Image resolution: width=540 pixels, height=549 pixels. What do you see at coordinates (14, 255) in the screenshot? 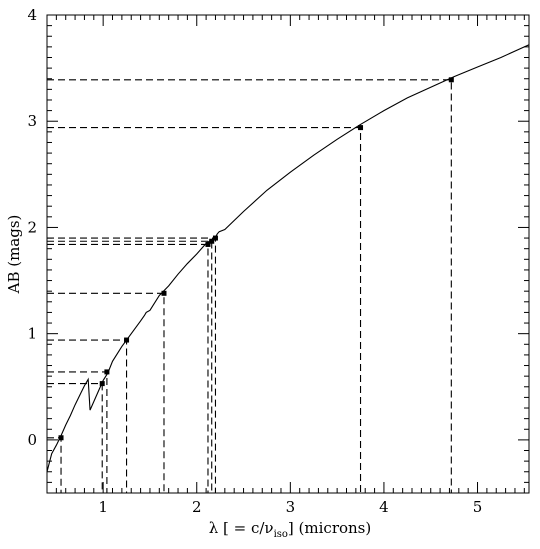
I see `y-axis-label: AB (mags)` at bounding box center [14, 255].